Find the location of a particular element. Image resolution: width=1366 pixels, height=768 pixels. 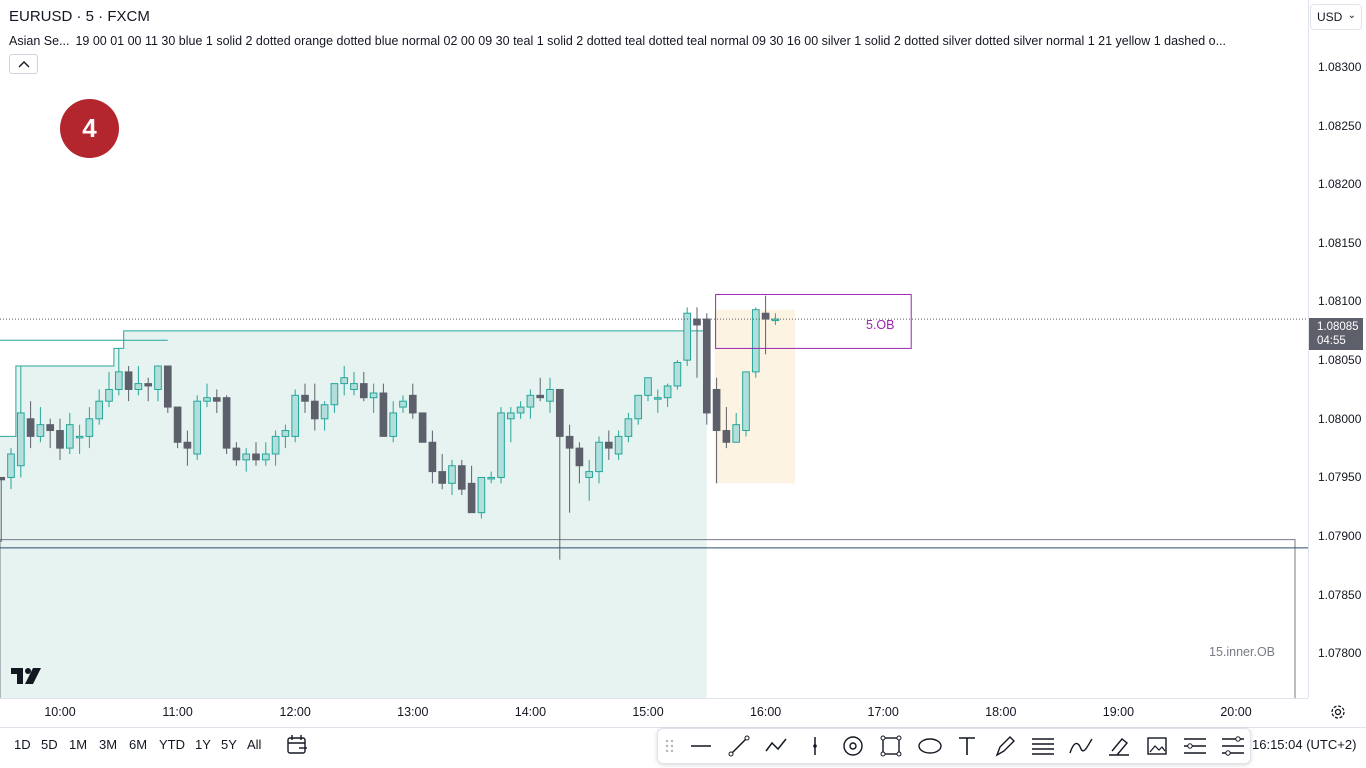

pattern-icon is located at coordinates (1081, 746).